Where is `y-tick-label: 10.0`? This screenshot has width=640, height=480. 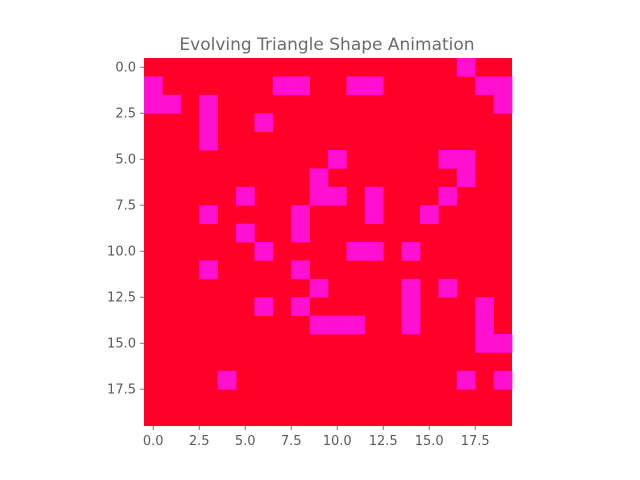
y-tick-label: 10.0 is located at coordinates (121, 252).